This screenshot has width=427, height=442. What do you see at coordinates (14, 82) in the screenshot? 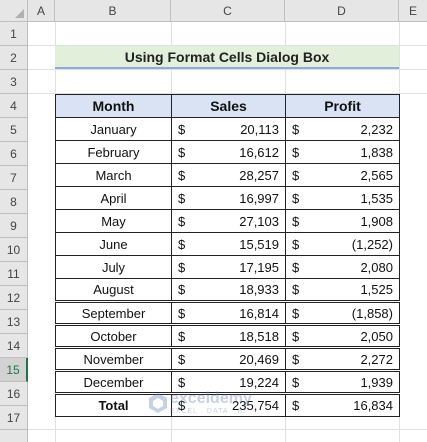
I see `row-header: 3` at bounding box center [14, 82].